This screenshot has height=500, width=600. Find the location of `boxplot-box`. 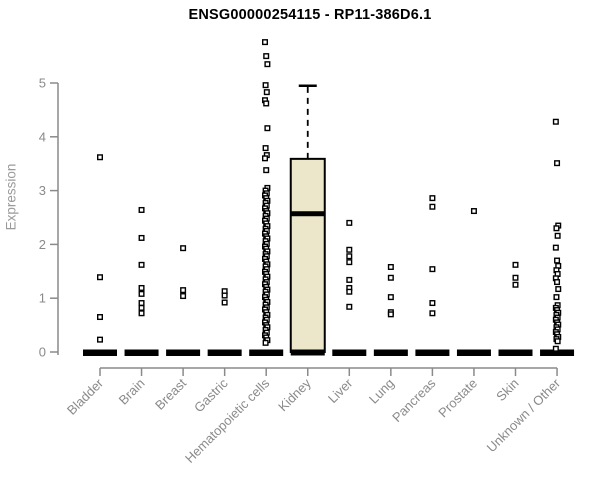

boxplot-box is located at coordinates (307, 255).